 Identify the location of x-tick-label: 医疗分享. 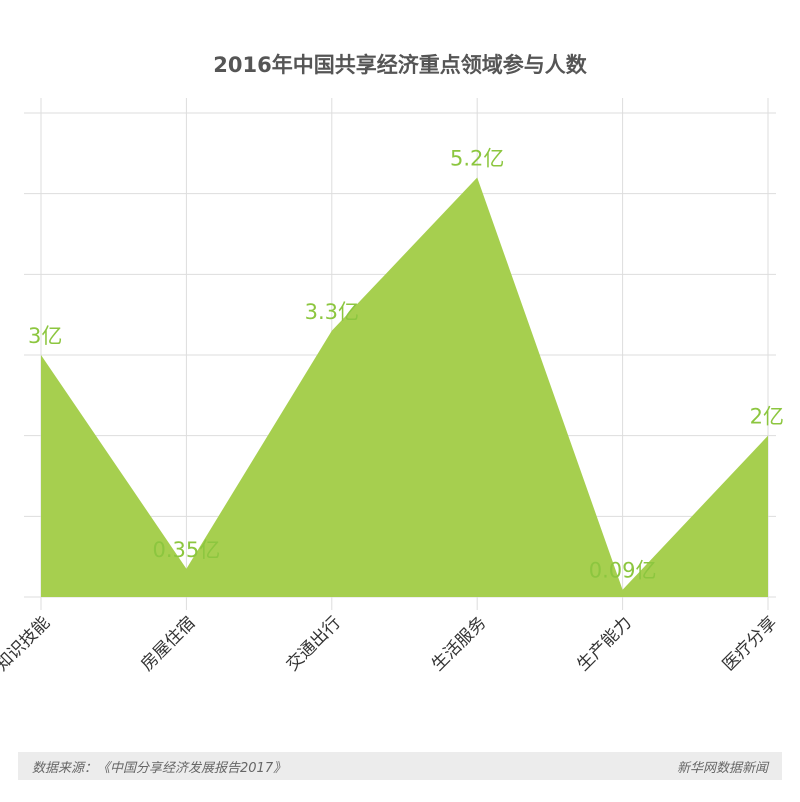
(750, 644).